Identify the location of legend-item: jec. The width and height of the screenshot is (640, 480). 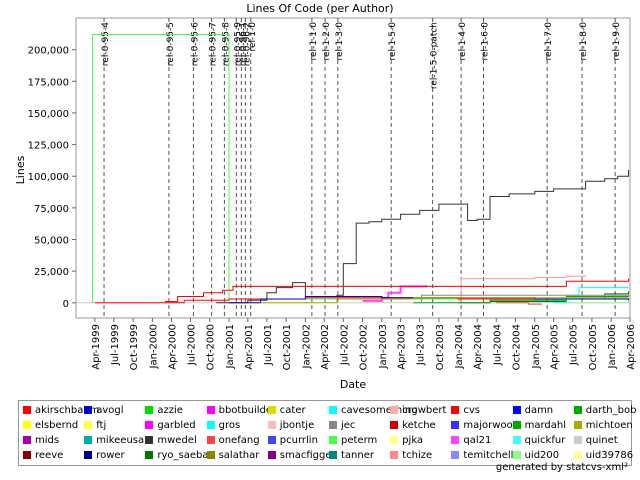
(342, 425).